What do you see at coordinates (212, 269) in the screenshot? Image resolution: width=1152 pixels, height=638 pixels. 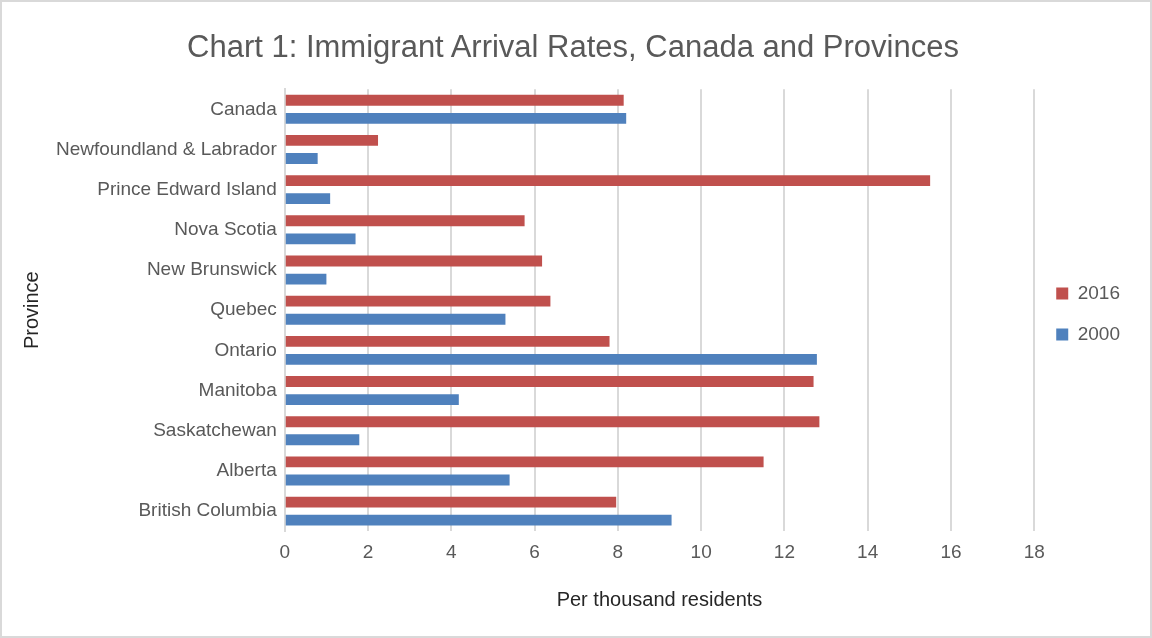 I see `y-tick-label: New Brunswick` at bounding box center [212, 269].